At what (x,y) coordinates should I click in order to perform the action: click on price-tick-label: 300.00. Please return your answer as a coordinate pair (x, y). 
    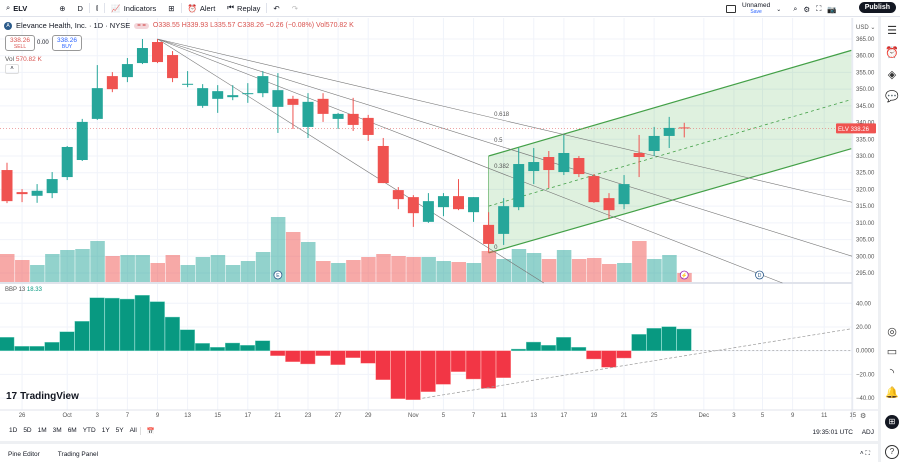
    Looking at the image, I should click on (865, 257).